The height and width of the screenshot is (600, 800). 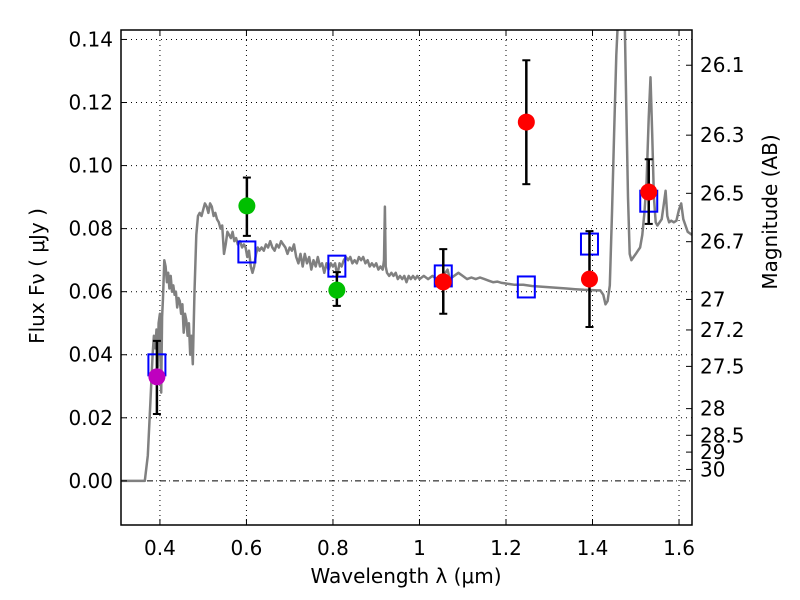 I want to click on x-tick-label: 0.6, so click(x=247, y=548).